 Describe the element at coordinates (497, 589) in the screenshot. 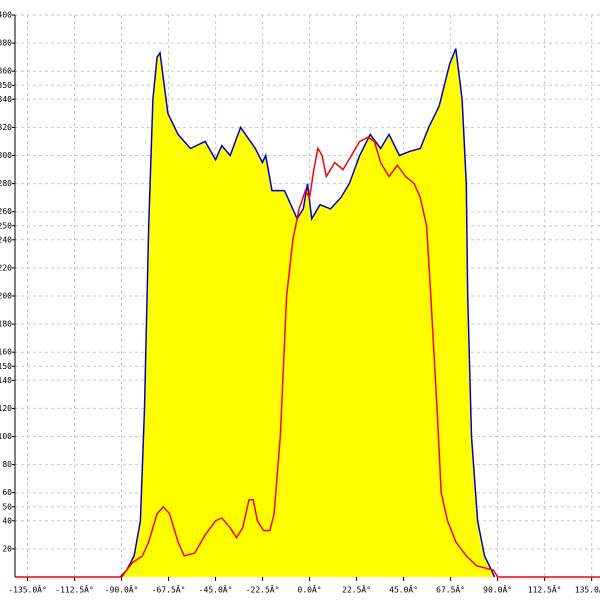

I see `x-tick-label: 90.0Â°` at that location.